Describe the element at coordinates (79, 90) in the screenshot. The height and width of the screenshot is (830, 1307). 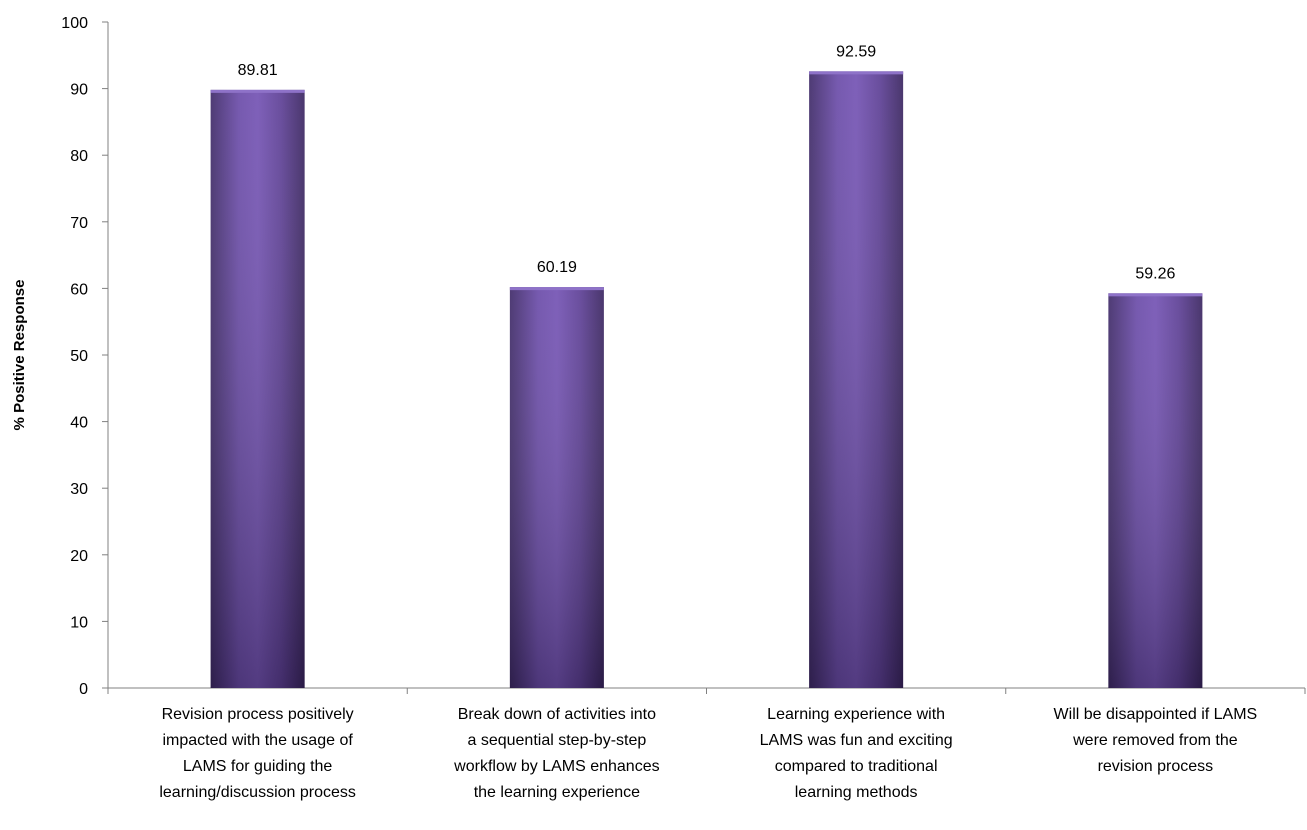
I see `y-tick-label: 90` at that location.